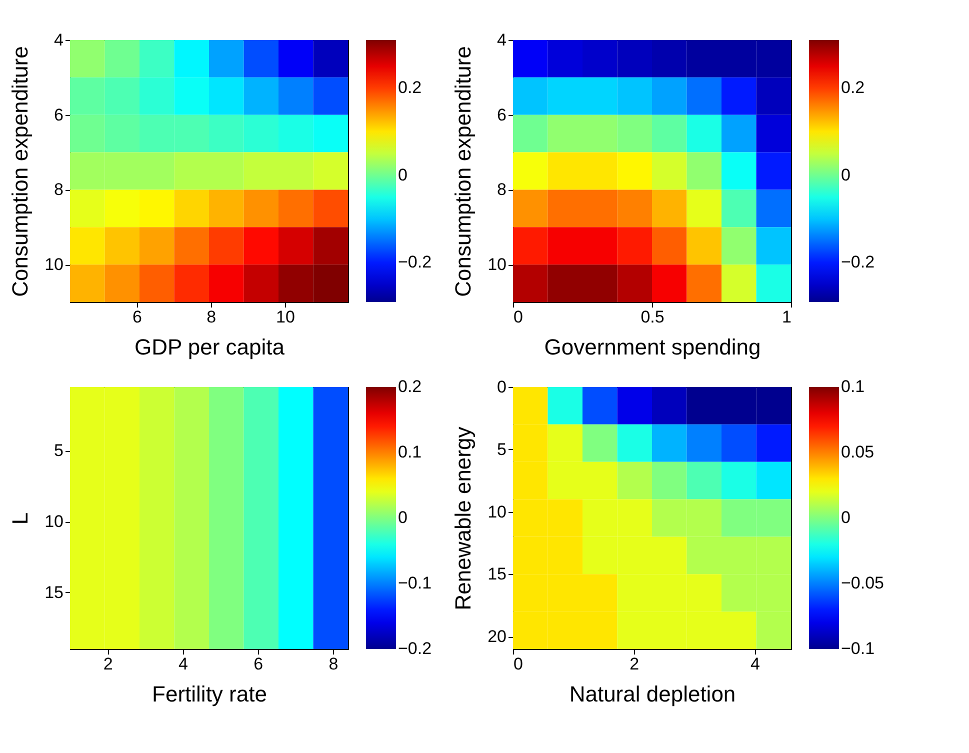 The image size is (969, 753). I want to click on x-axis-title: Government spending, so click(652, 347).